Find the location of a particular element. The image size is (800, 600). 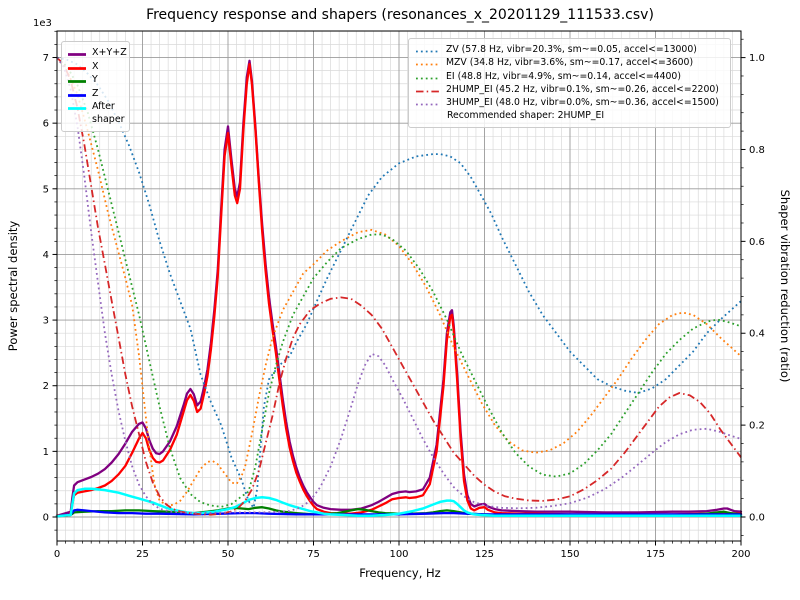

x-tick-label: 150 is located at coordinates (569, 554).